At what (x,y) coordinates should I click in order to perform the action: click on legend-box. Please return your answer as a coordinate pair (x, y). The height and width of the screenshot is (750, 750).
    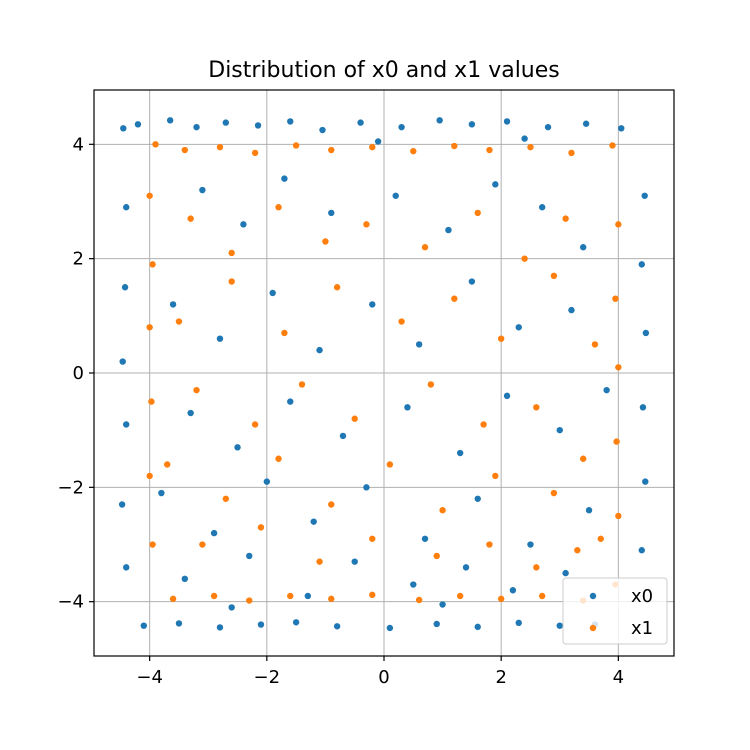
    Looking at the image, I should click on (615, 611).